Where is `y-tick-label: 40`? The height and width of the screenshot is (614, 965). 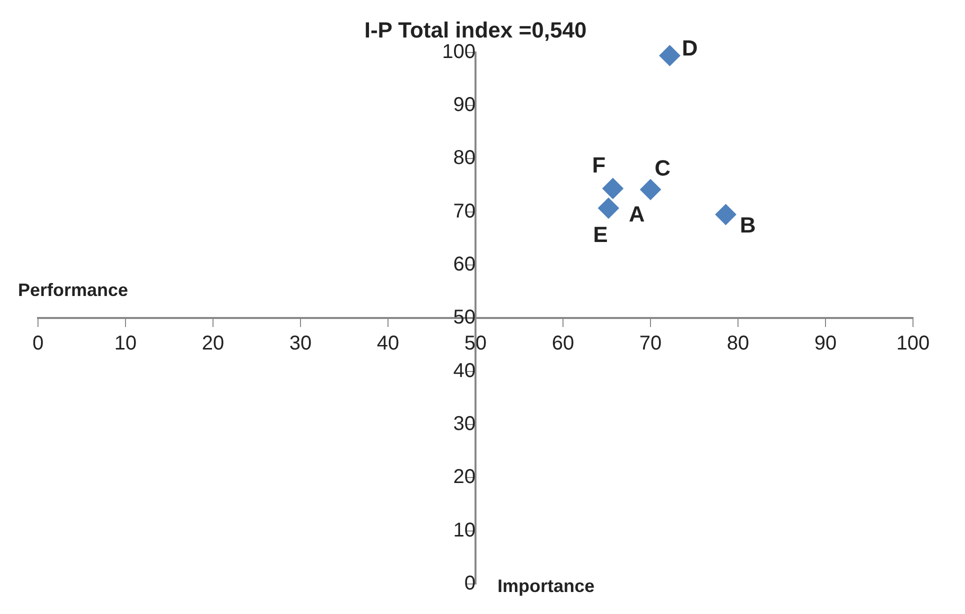
y-tick-label: 40 is located at coordinates (464, 371).